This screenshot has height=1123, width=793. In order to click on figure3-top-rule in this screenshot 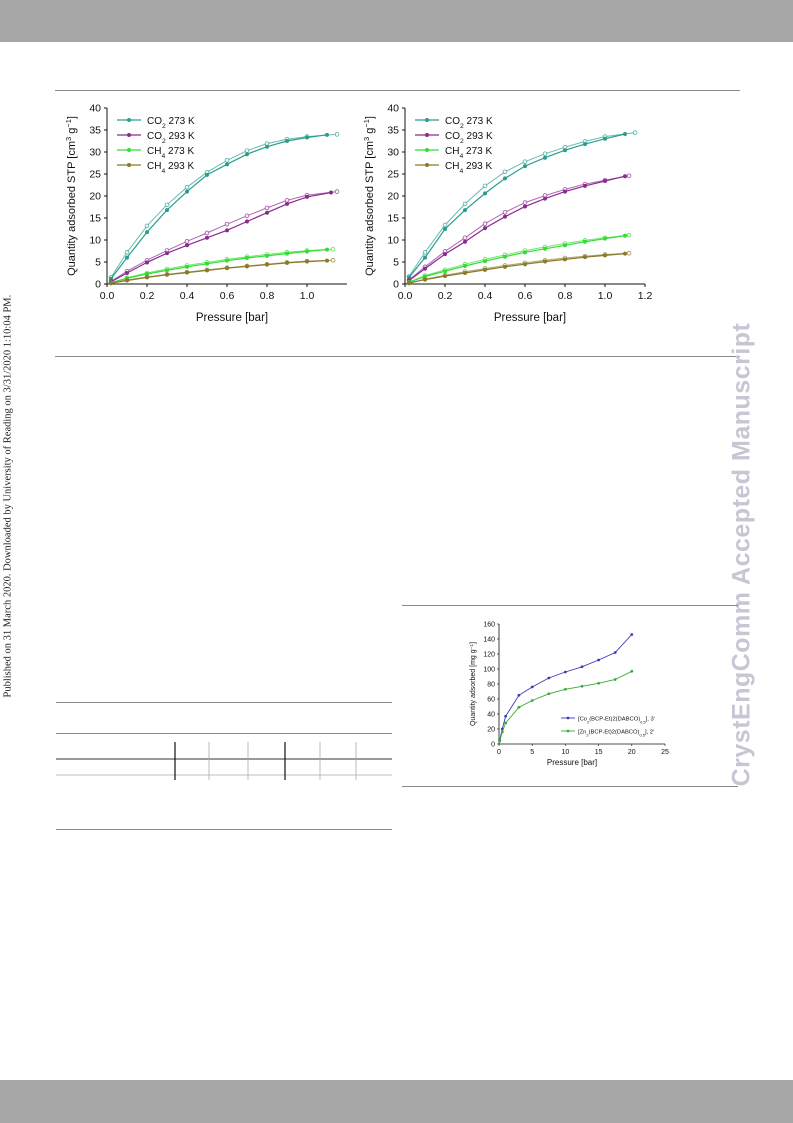, I will do `click(570, 605)`.